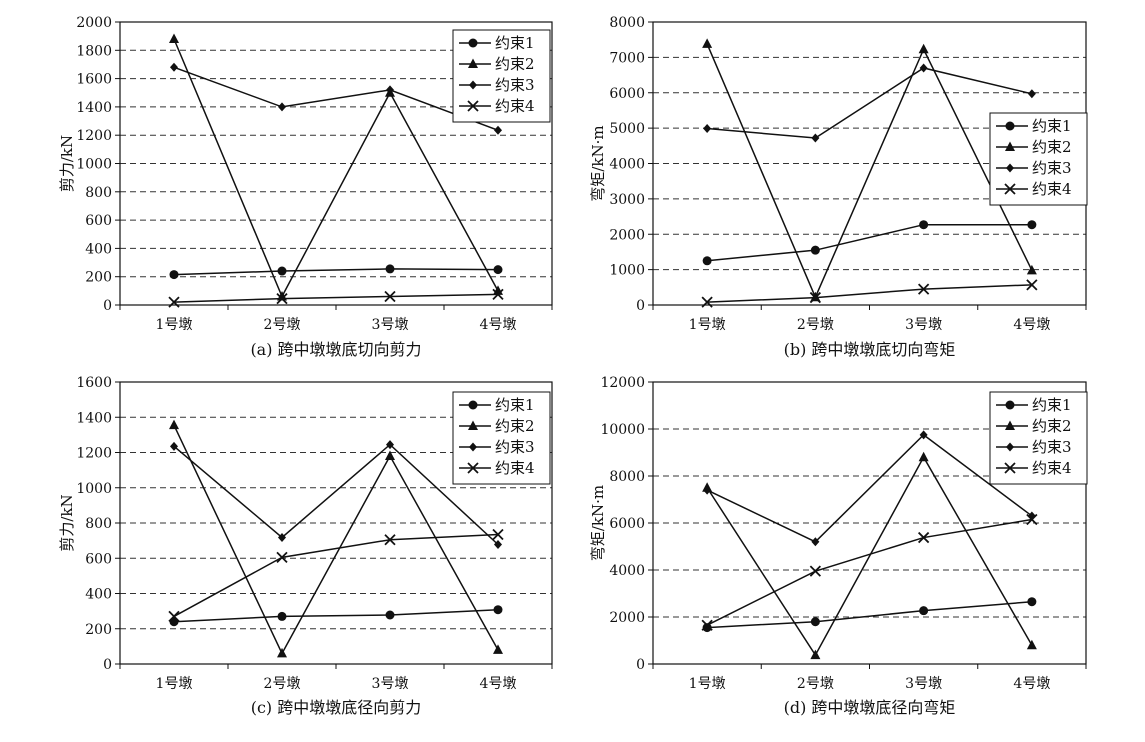 The width and height of the screenshot is (1145, 742). I want to click on y-tick-label: 1600, so click(94, 80).